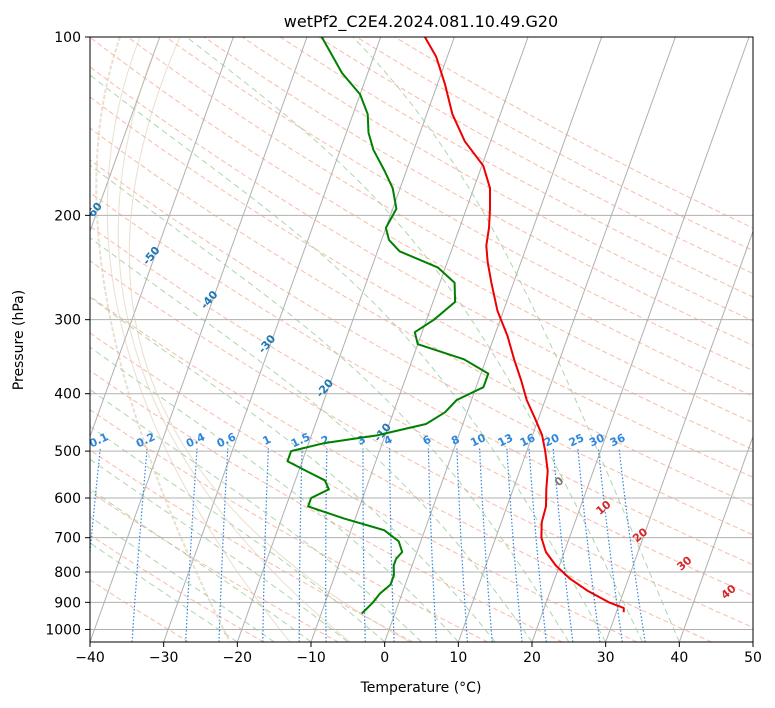  I want to click on x-tick-label: −10, so click(311, 658).